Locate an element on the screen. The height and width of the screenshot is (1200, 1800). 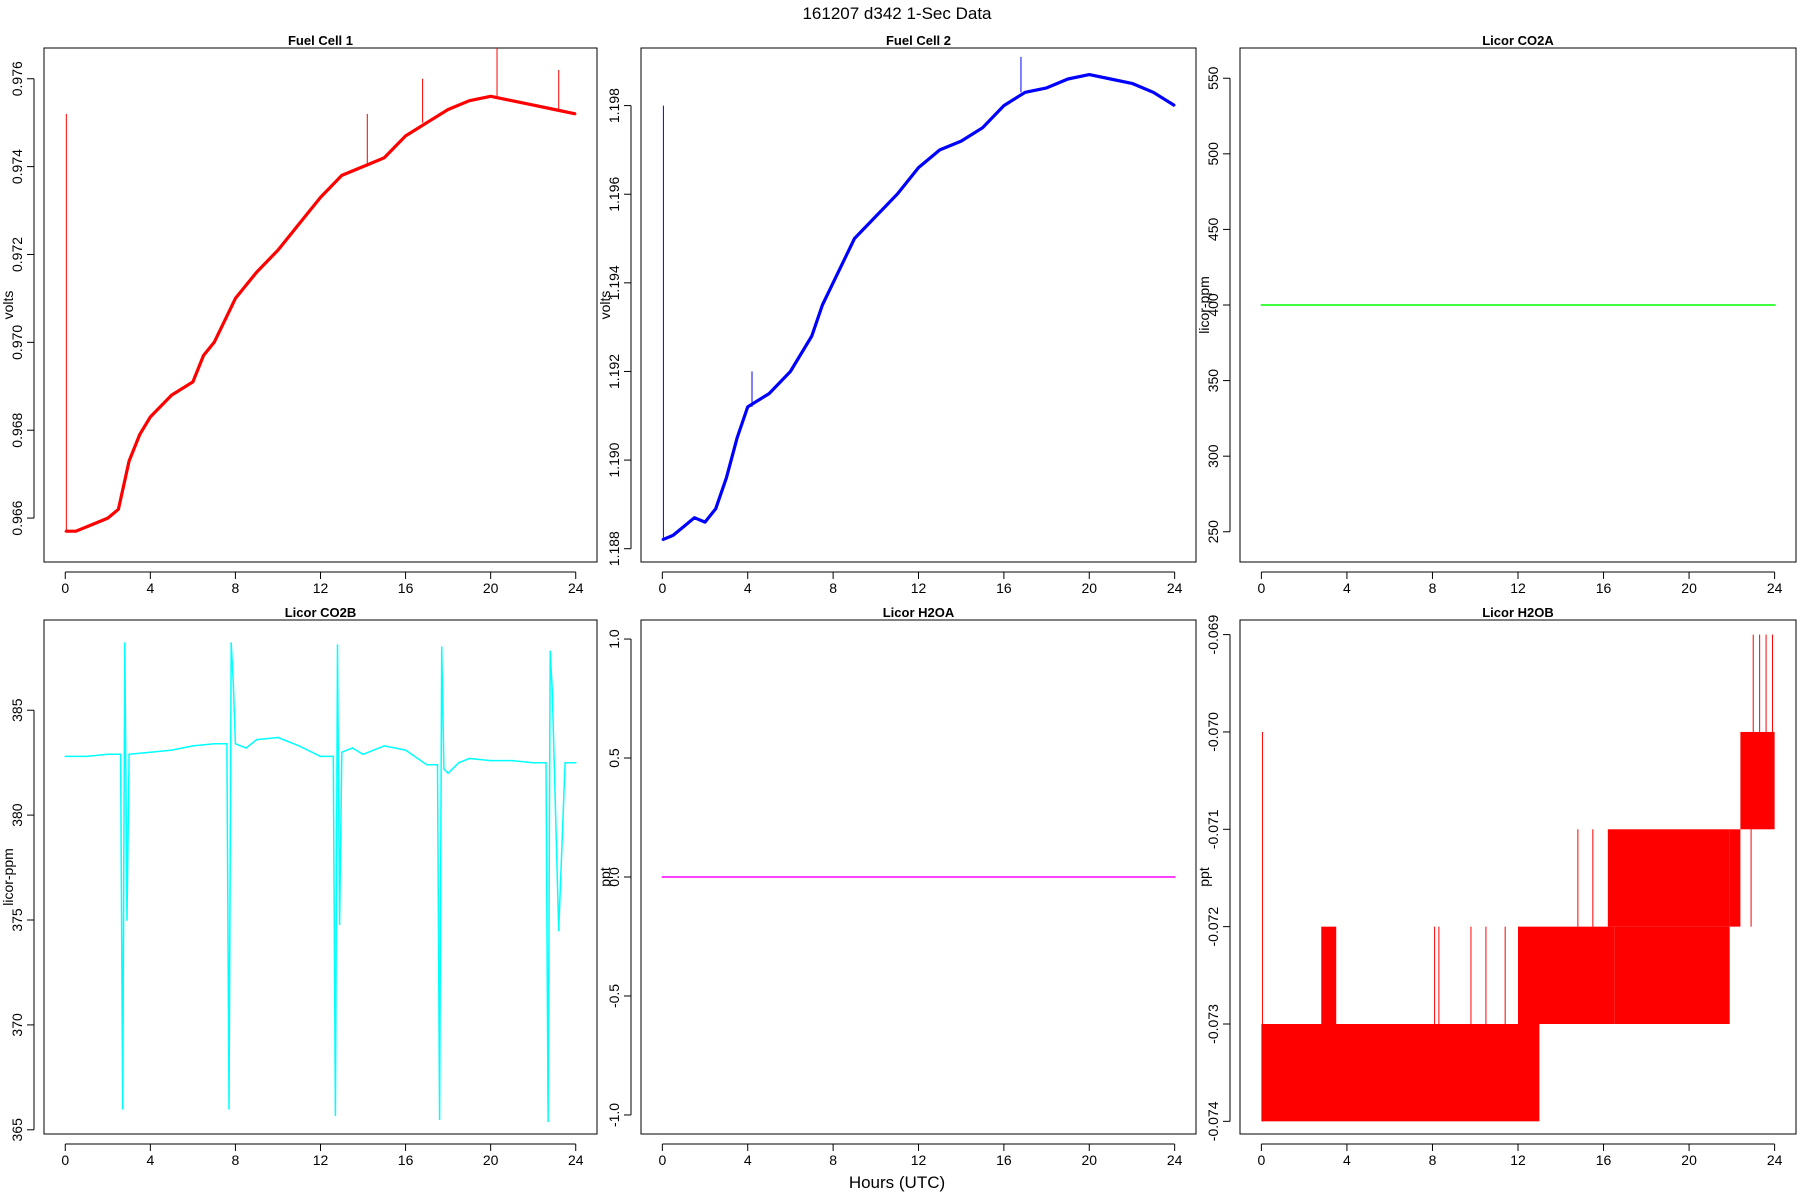
y-tick-label: 500 is located at coordinates (1213, 154).